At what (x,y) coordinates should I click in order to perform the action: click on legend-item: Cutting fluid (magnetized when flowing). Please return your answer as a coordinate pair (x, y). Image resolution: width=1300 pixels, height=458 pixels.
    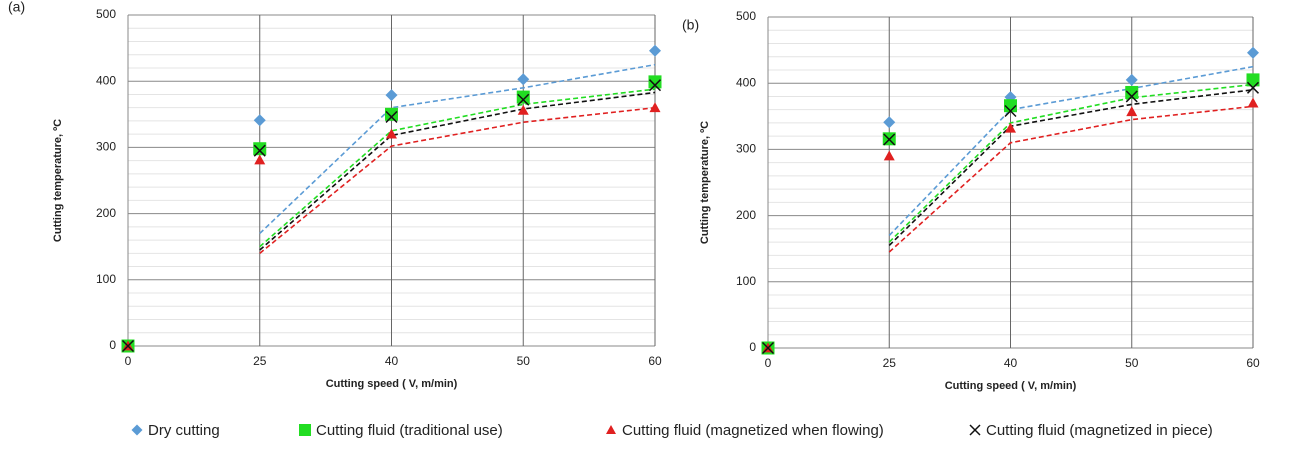
    Looking at the image, I should click on (745, 430).